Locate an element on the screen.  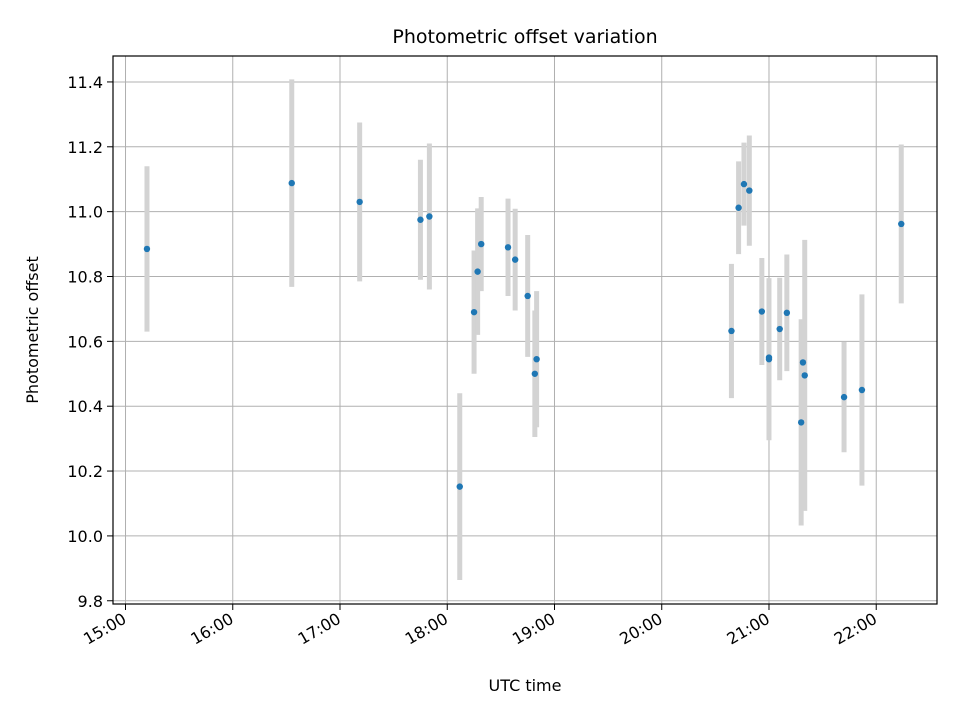
y-tick-label: 11.4 is located at coordinates (85, 82).